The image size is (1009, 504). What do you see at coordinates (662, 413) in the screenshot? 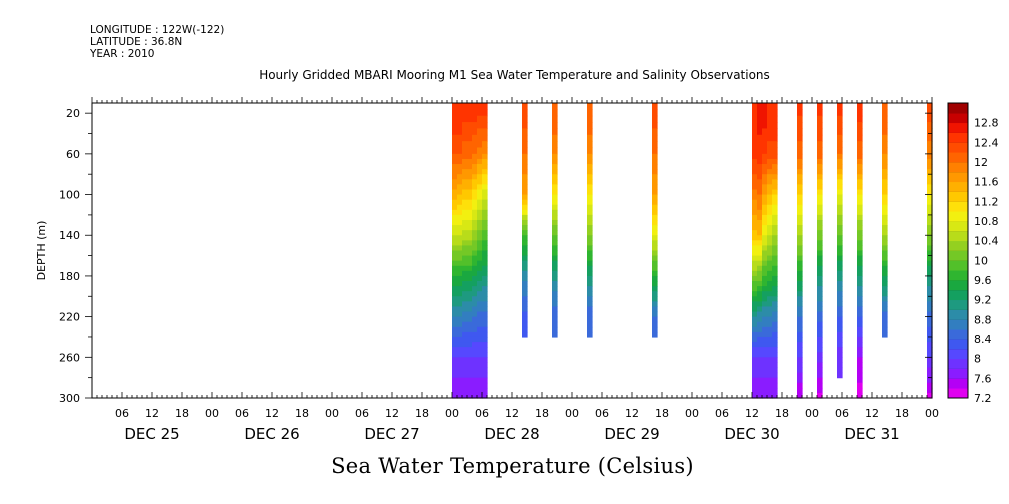
I see `x-tick-label: 18` at bounding box center [662, 413].